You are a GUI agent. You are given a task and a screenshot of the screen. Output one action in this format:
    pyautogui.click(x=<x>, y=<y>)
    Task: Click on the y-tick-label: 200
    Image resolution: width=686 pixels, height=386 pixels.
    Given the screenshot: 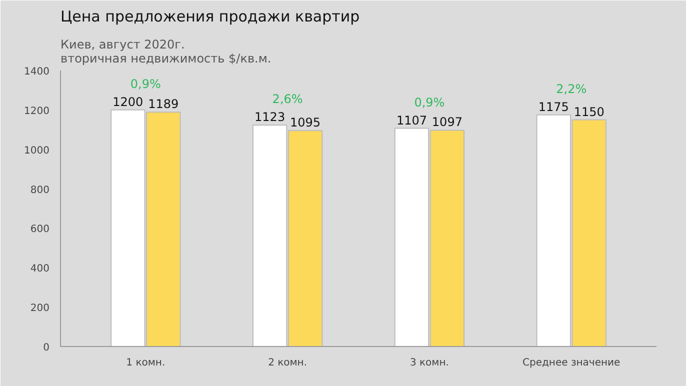 What is the action you would take?
    pyautogui.click(x=40, y=308)
    